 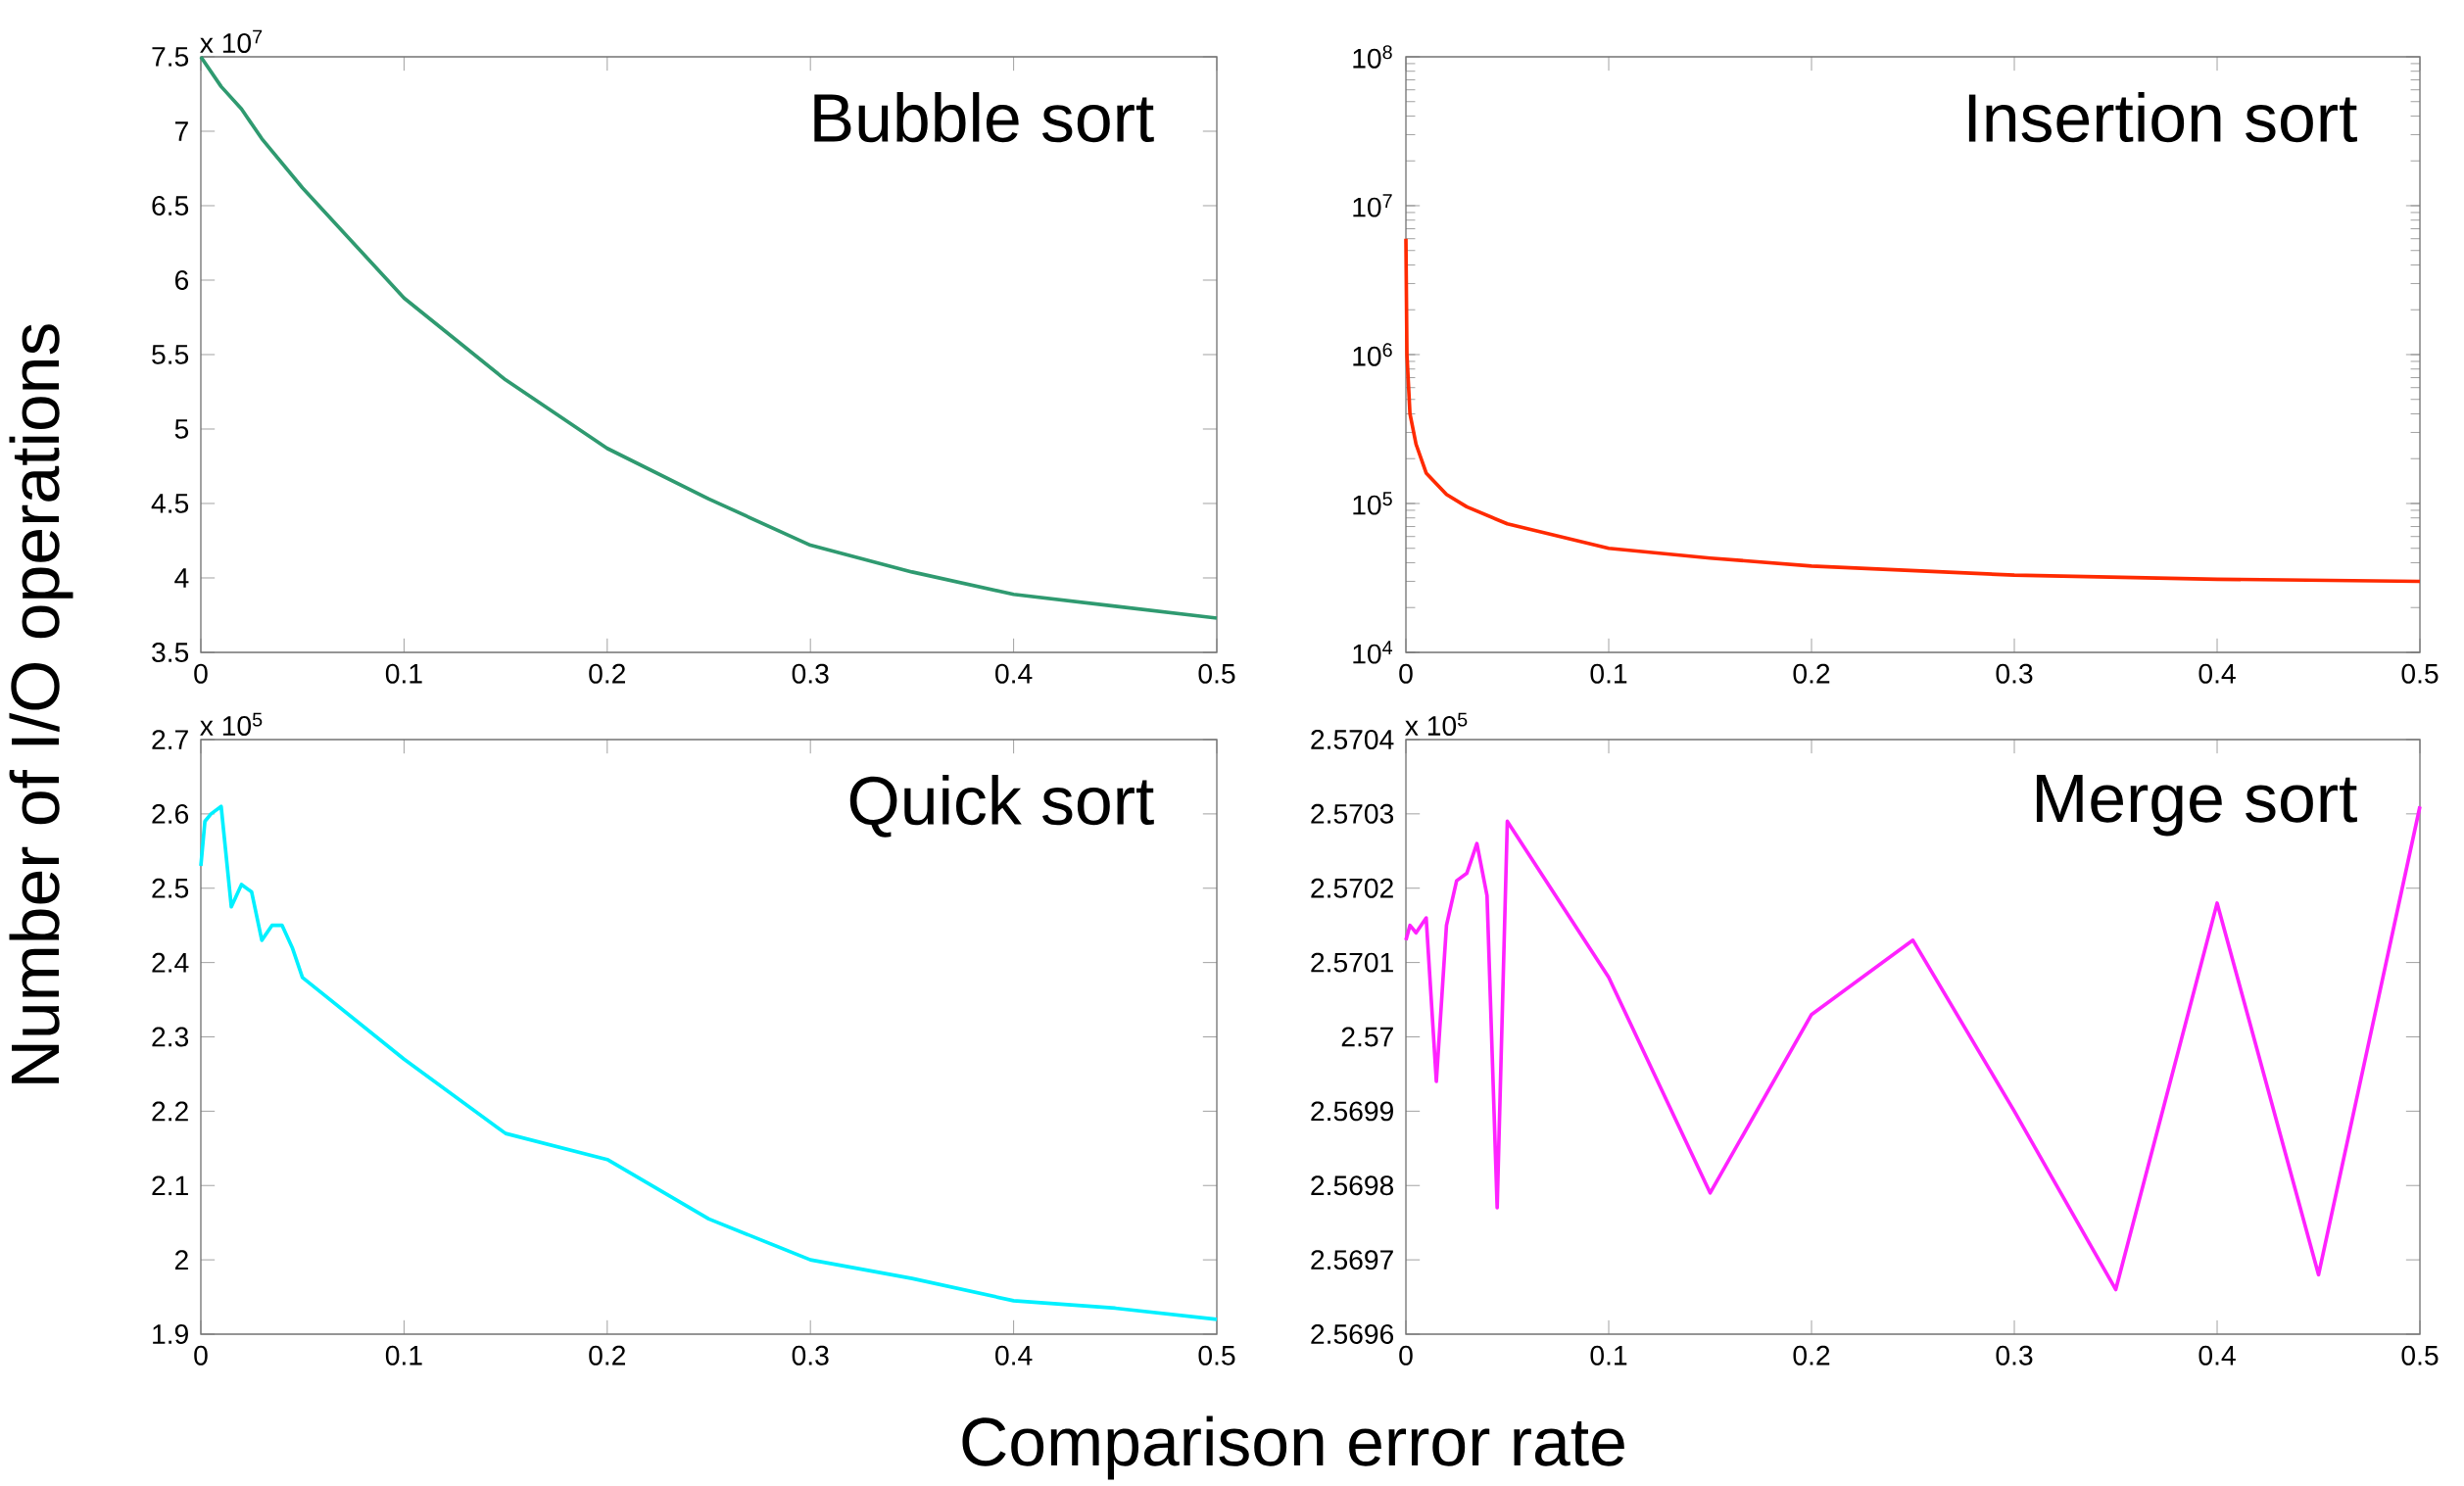 What do you see at coordinates (182, 131) in the screenshot?
I see `y-tick-label: 7` at bounding box center [182, 131].